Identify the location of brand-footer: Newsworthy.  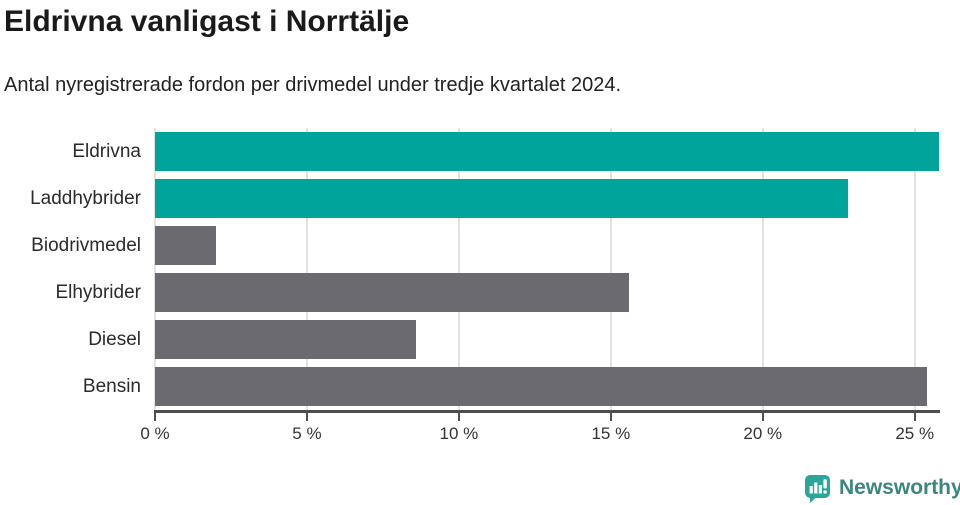
(881, 488).